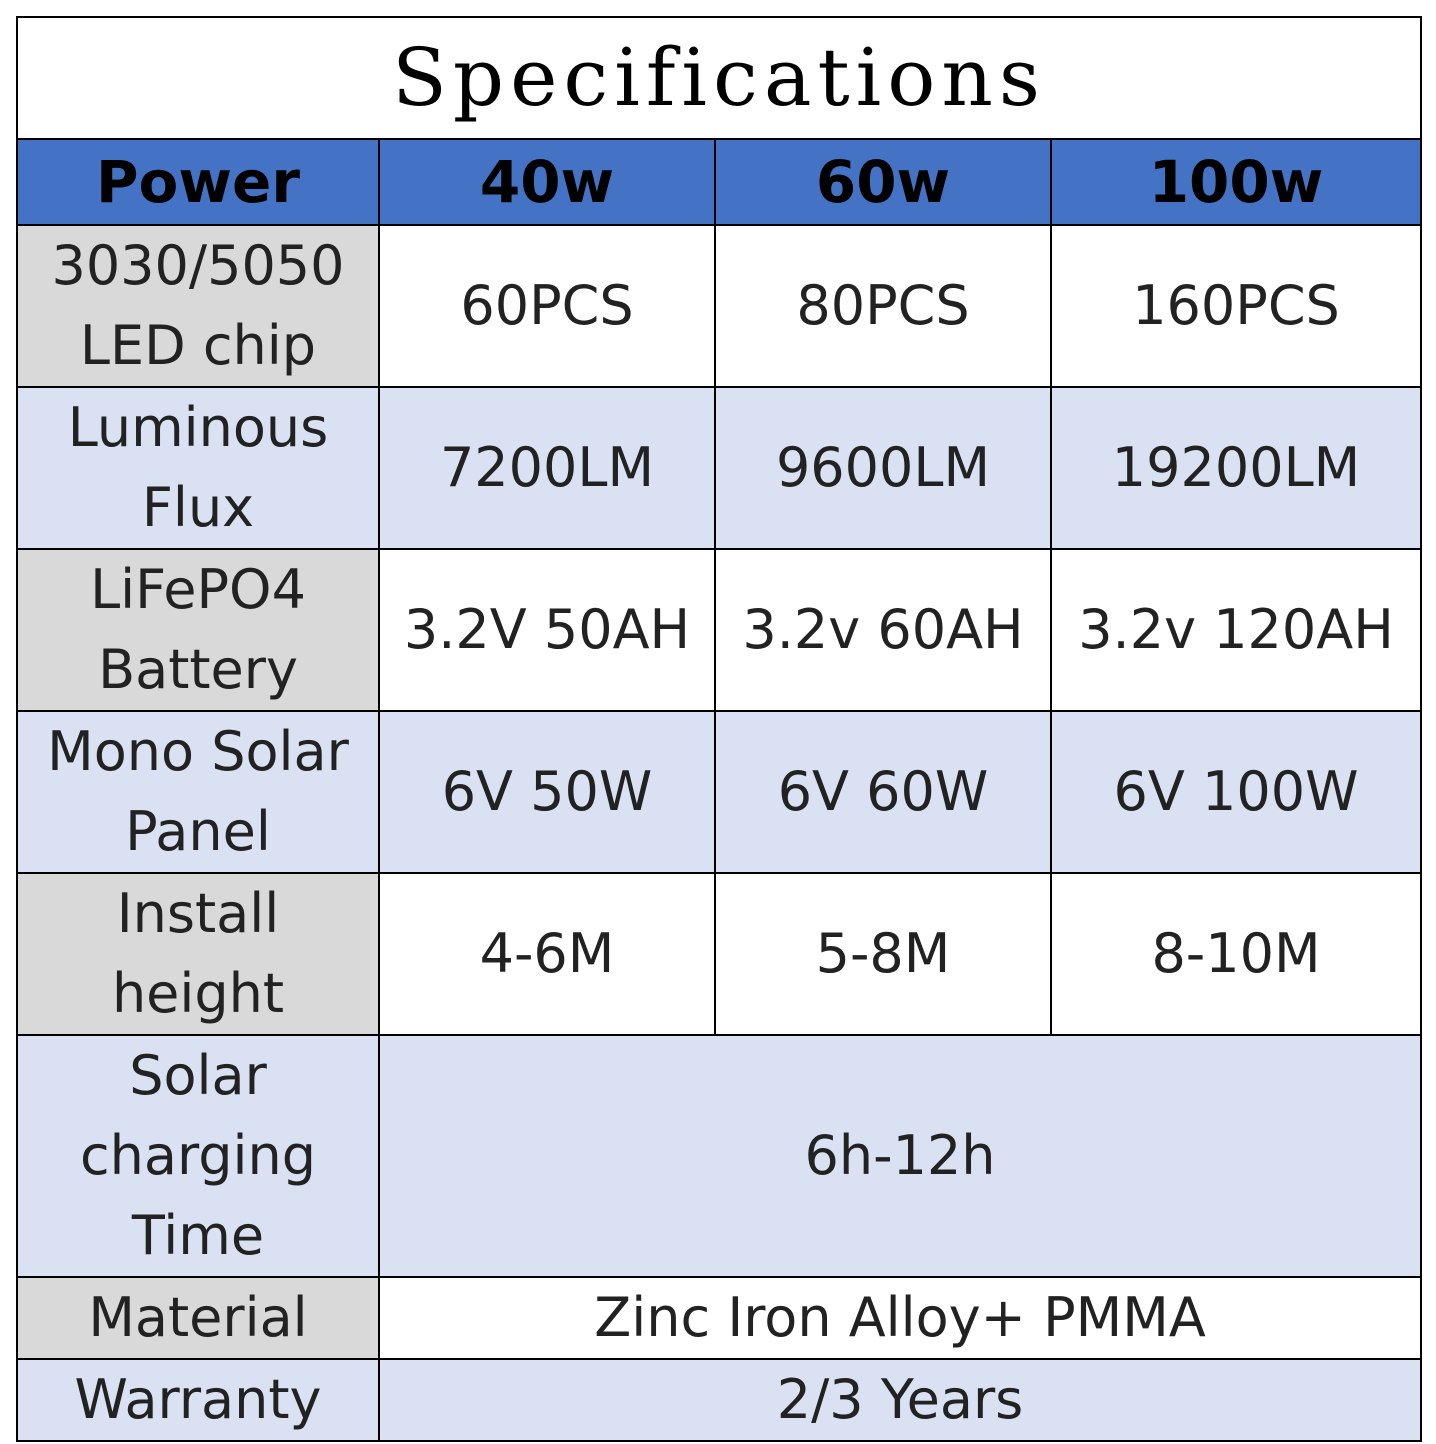 The image size is (1436, 1444). What do you see at coordinates (547, 954) in the screenshot?
I see `row-value: 4-6M` at bounding box center [547, 954].